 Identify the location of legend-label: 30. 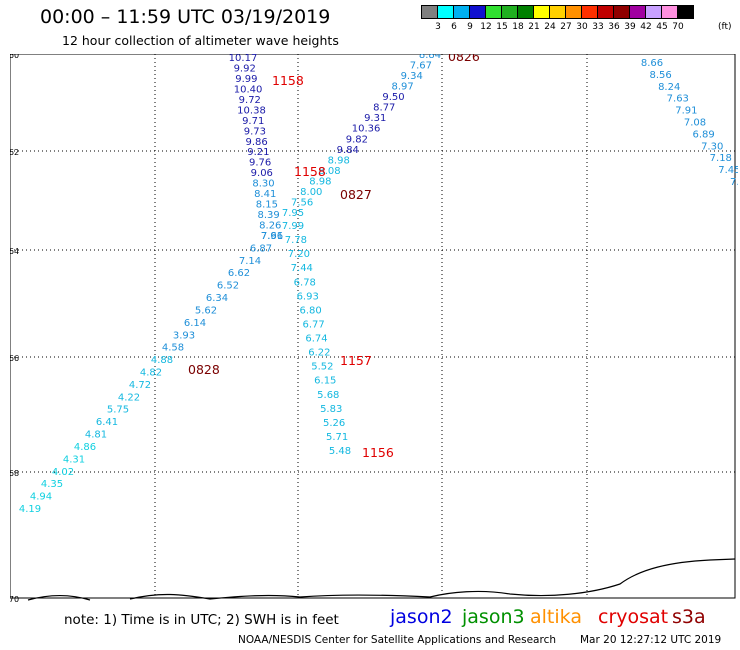
(582, 27).